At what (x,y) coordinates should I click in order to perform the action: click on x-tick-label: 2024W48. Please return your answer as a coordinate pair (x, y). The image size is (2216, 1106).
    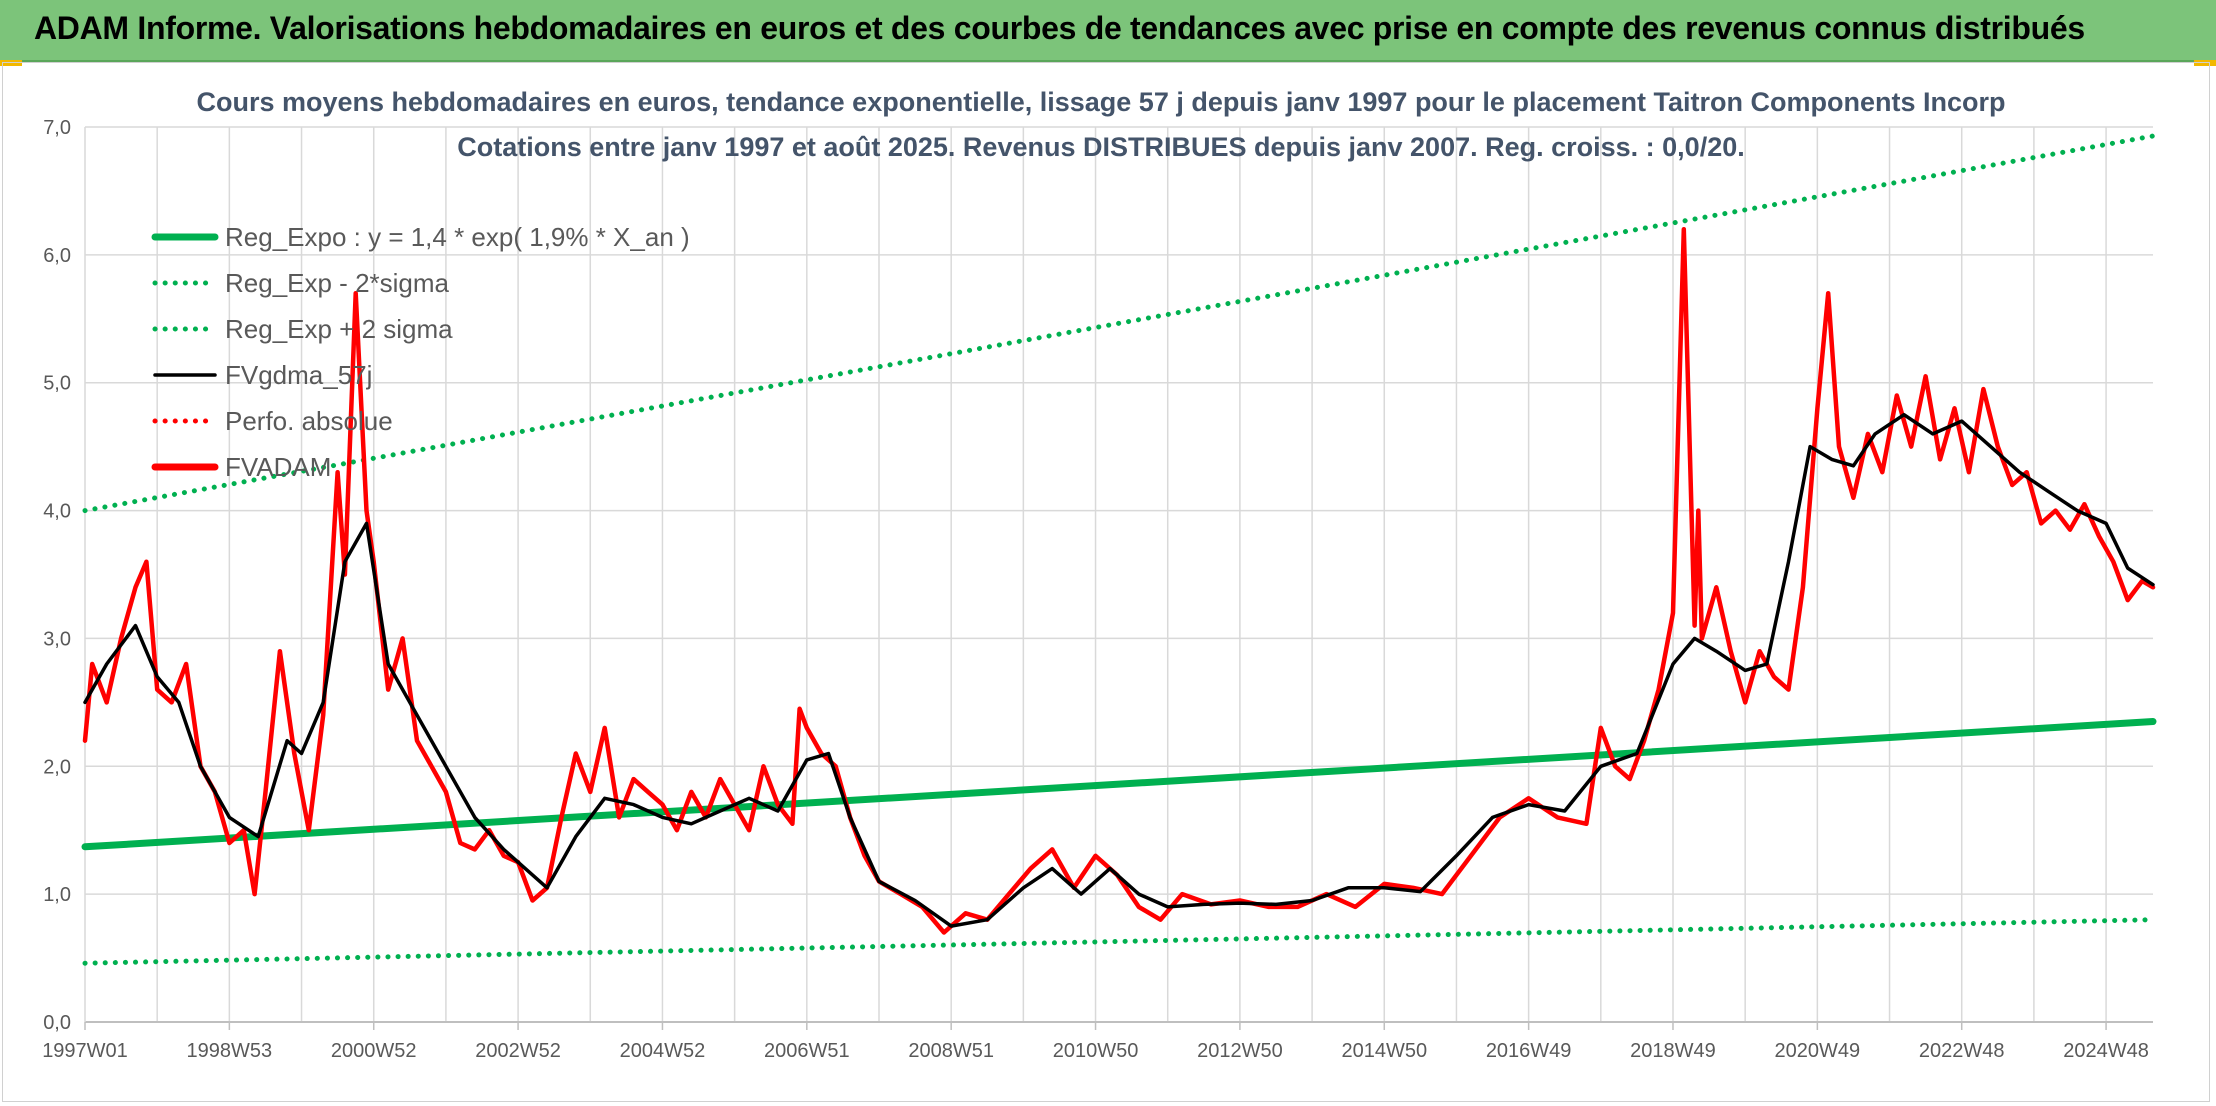
    Looking at the image, I should click on (2106, 1051).